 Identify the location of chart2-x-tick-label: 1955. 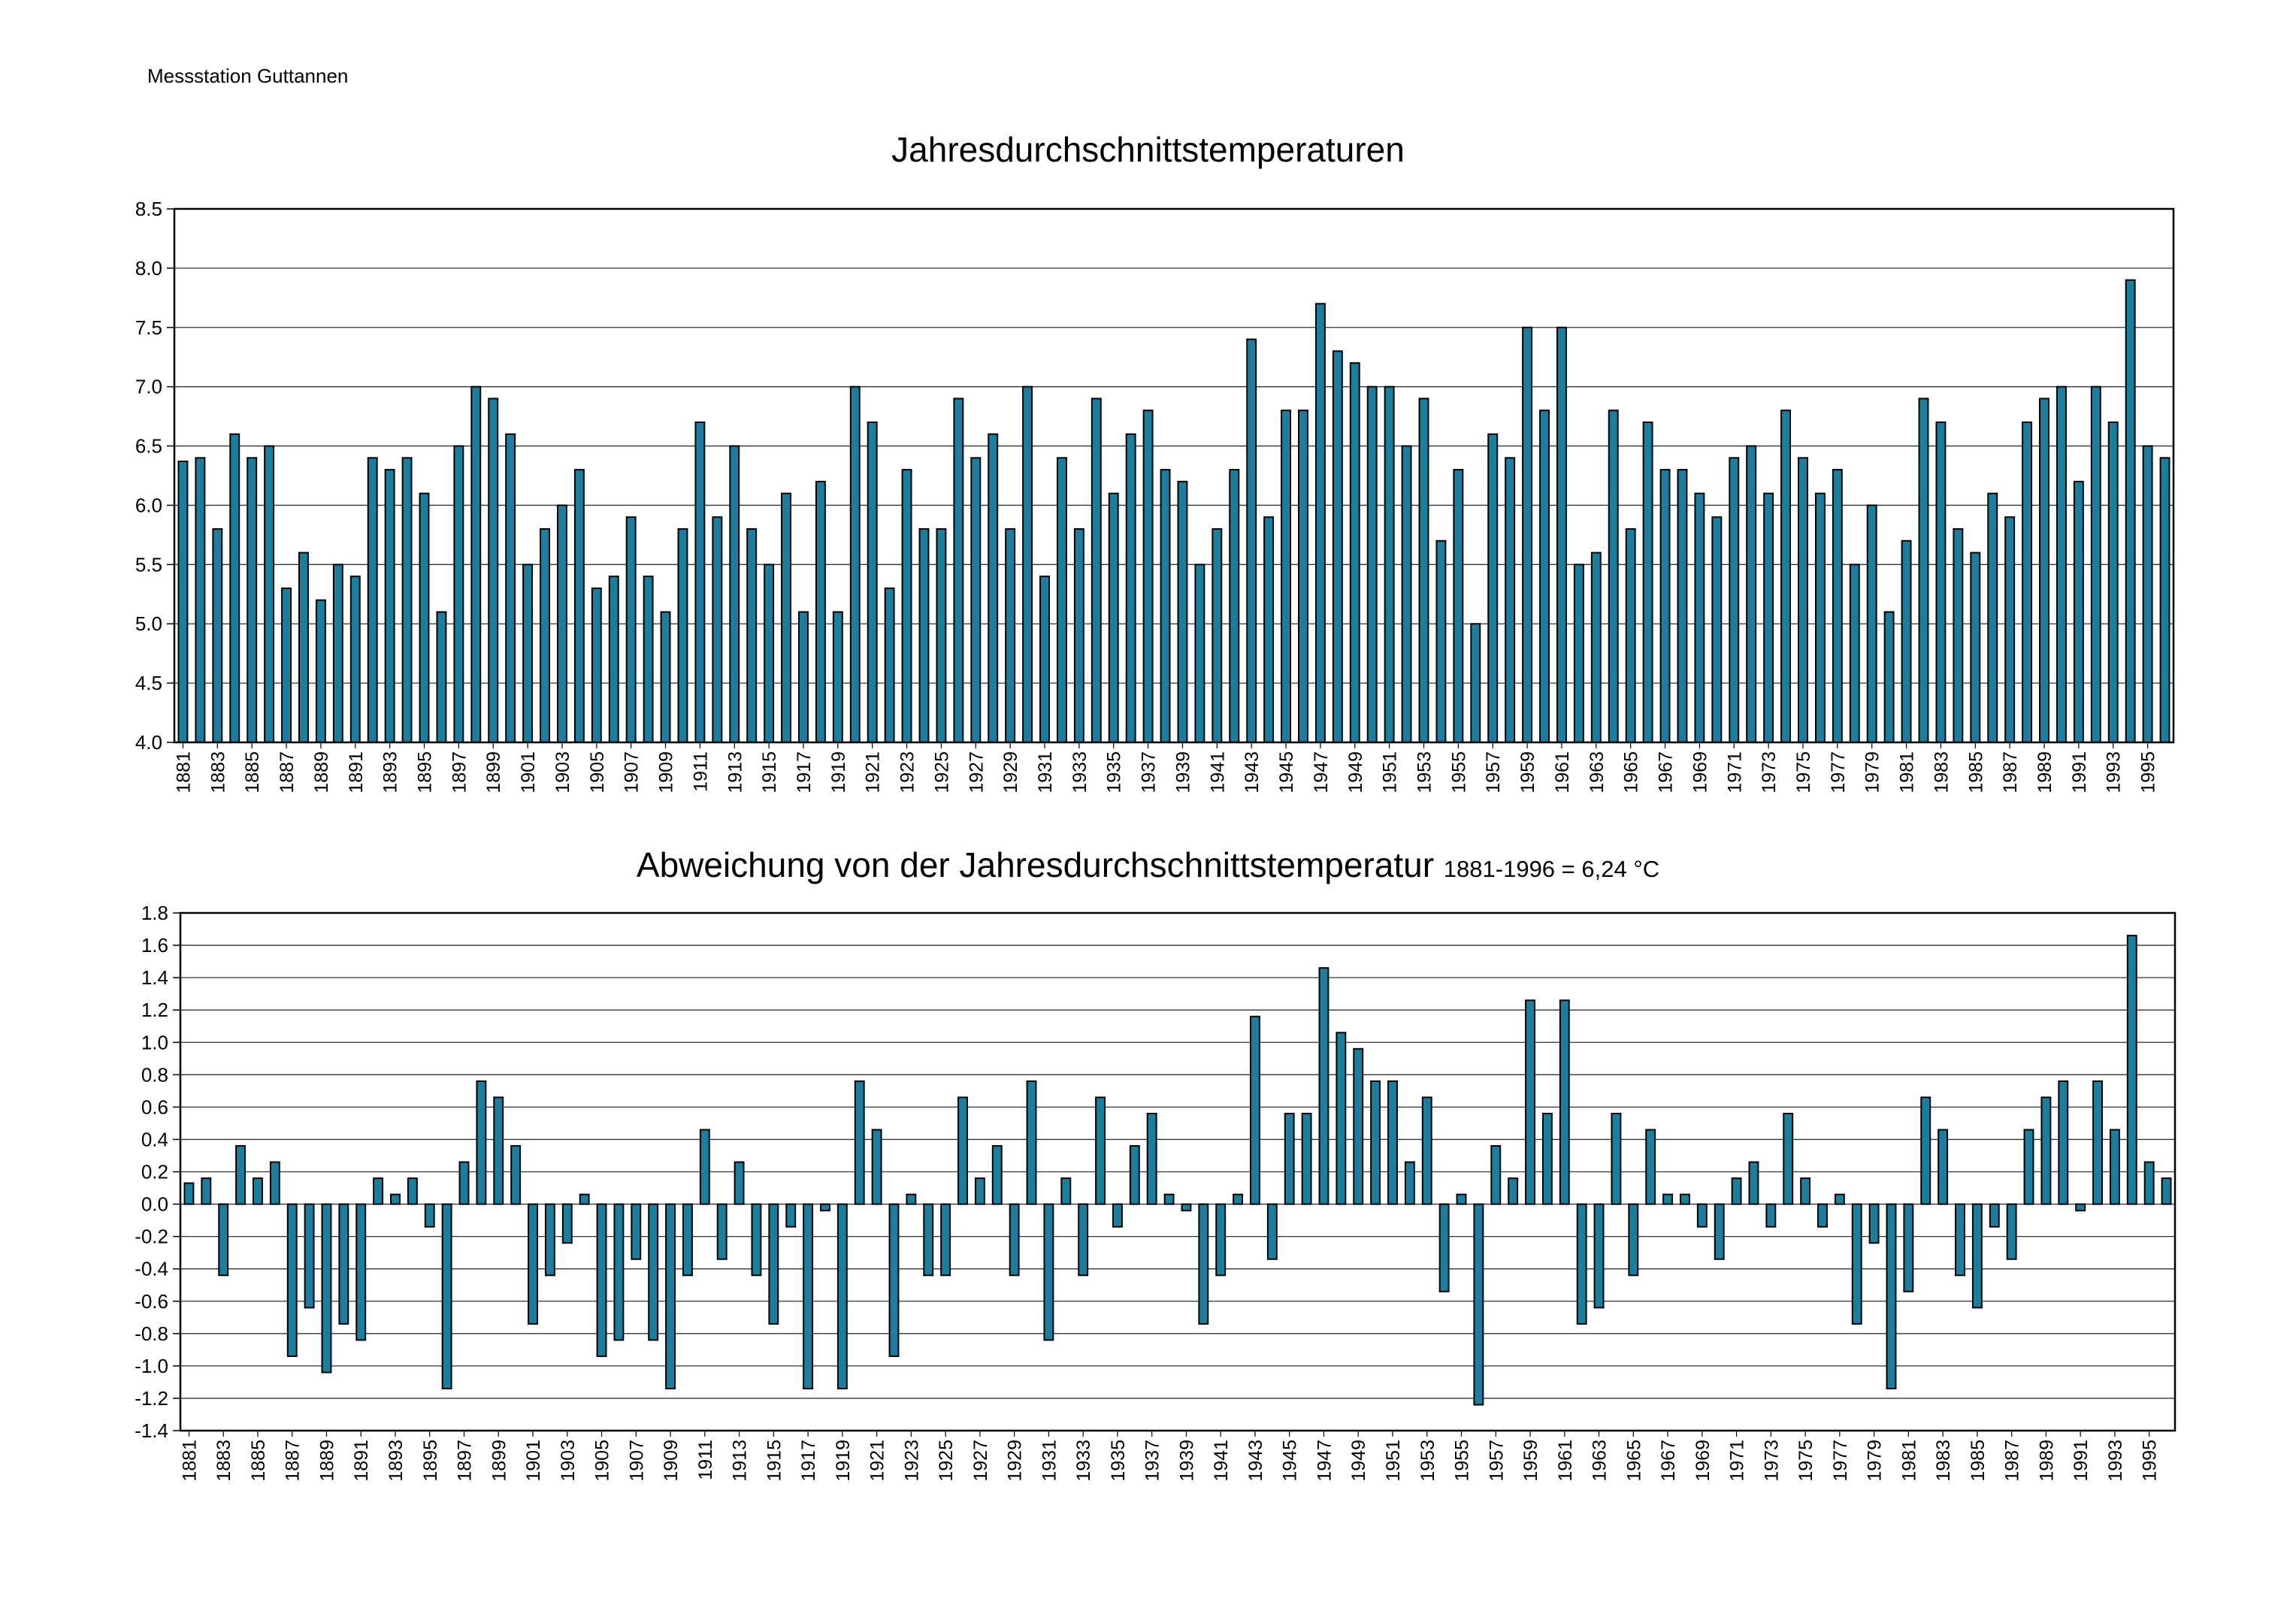
(1462, 1461).